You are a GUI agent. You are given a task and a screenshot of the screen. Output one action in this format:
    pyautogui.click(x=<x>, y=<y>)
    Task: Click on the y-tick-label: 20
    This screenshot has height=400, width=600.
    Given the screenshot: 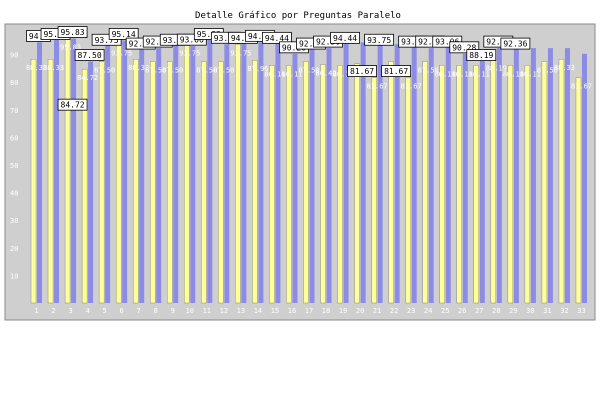 What is the action you would take?
    pyautogui.click(x=14, y=249)
    